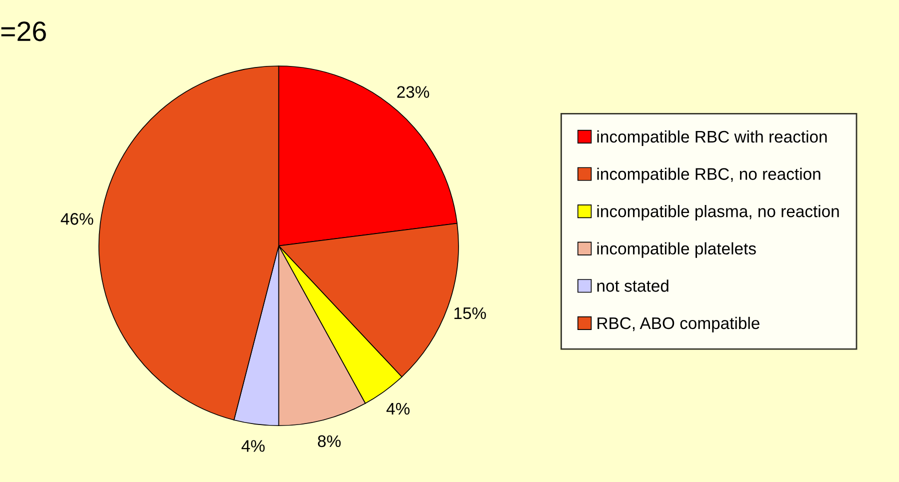 This screenshot has width=899, height=482. Describe the element at coordinates (77, 219) in the screenshot. I see `data-label: 46%` at that location.